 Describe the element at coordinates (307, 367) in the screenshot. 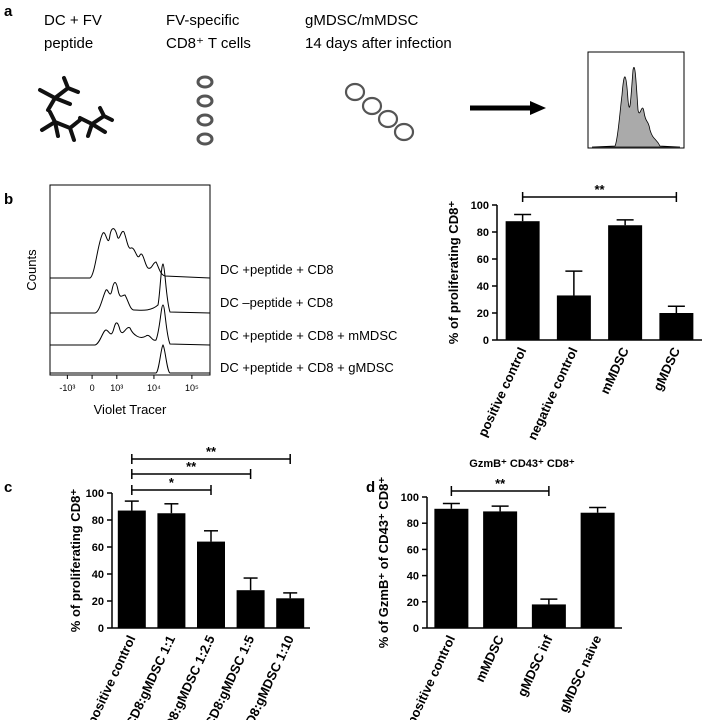

I see `trace-label: DC +peptide + CD8 + gMDSC` at that location.